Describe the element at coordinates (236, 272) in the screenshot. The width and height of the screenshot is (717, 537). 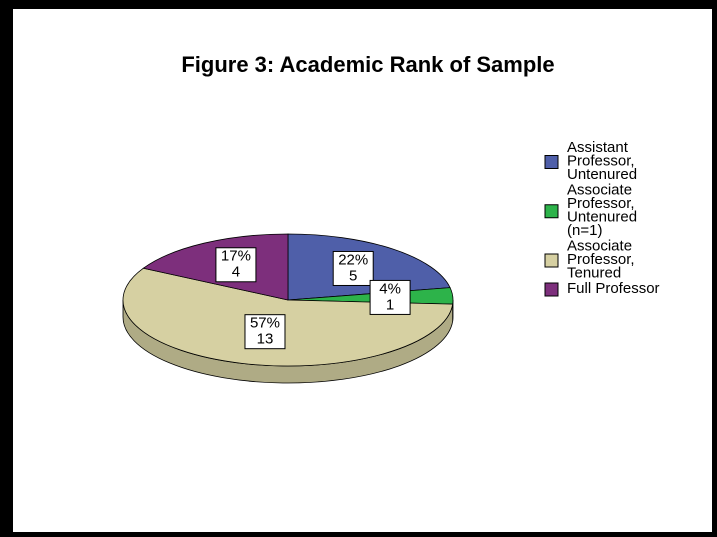
I see `data-label-count: 4` at that location.